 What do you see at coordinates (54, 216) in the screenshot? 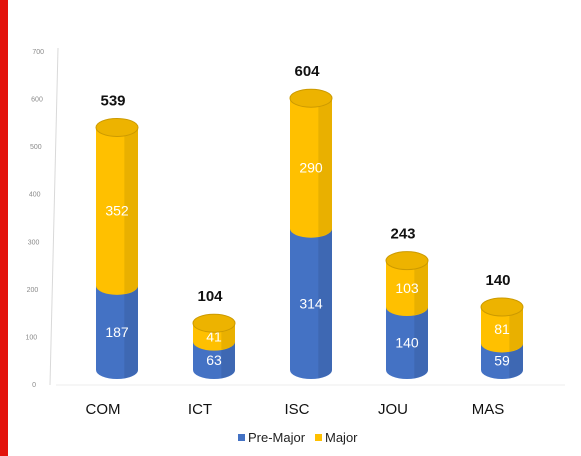
I see `y-axis-line` at bounding box center [54, 216].